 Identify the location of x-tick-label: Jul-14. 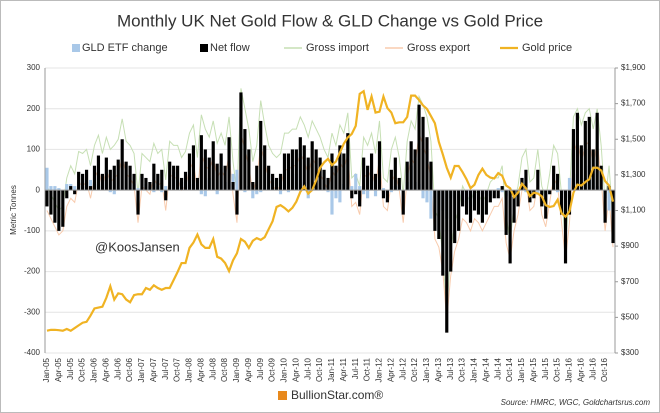
(497, 368).